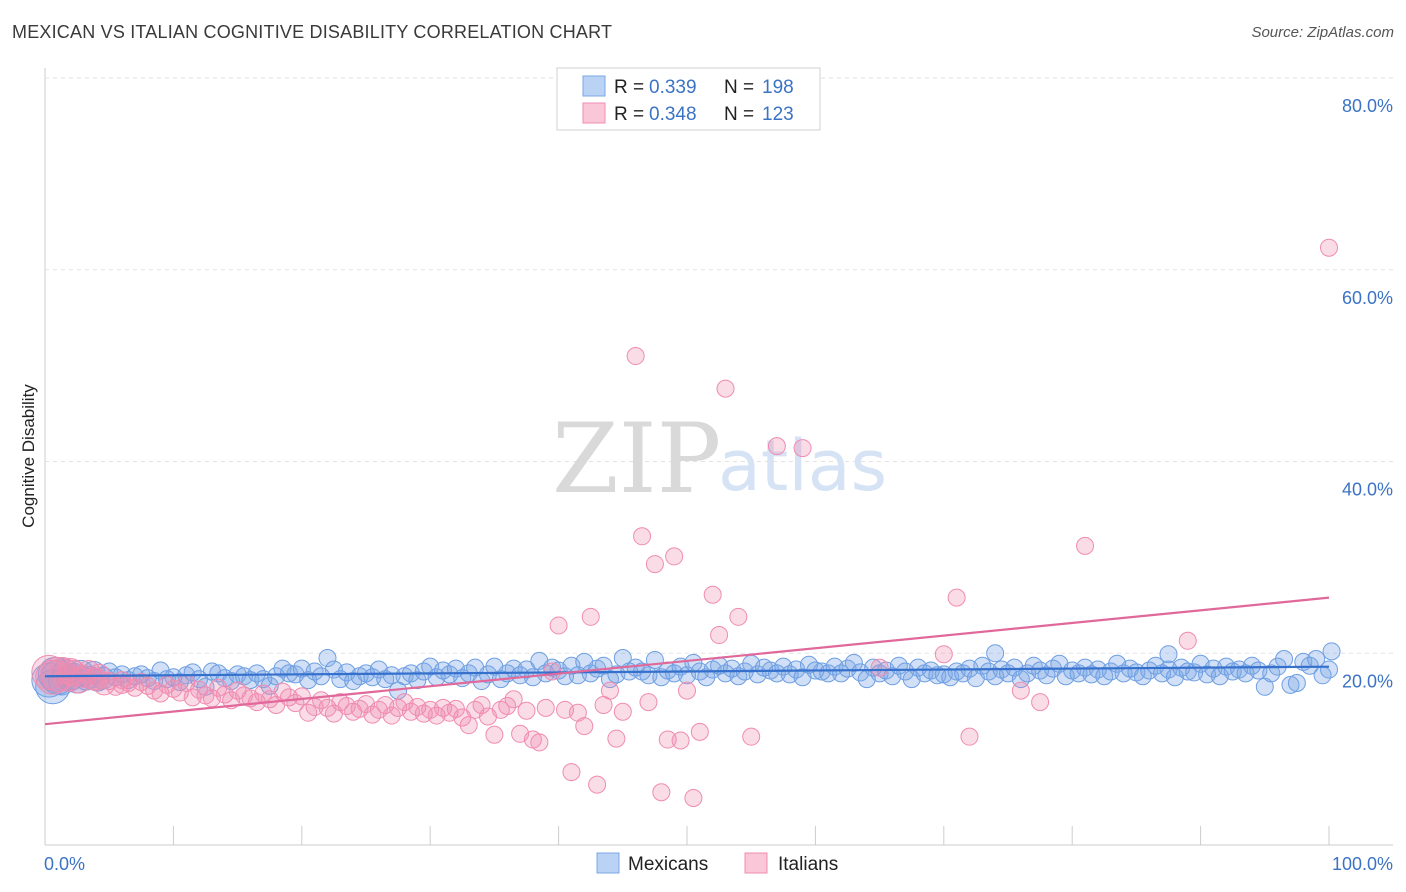  What do you see at coordinates (1362, 864) in the screenshot?
I see `x-tick-label-max: 100.0%` at bounding box center [1362, 864].